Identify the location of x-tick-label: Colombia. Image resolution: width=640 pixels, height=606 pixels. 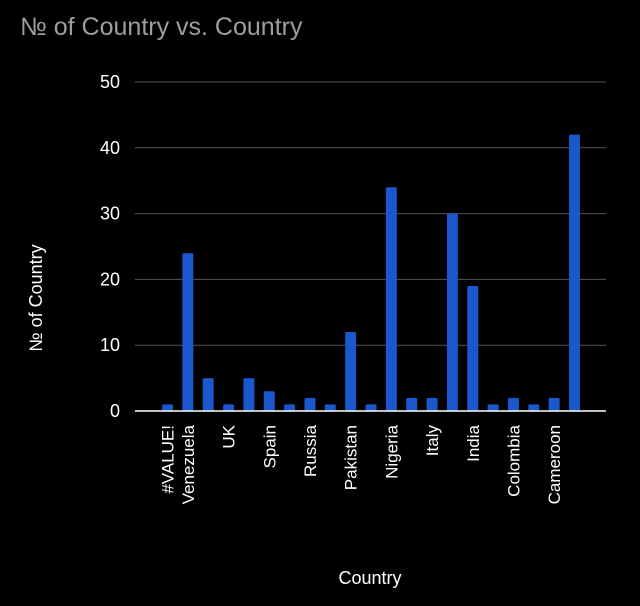
(513, 460).